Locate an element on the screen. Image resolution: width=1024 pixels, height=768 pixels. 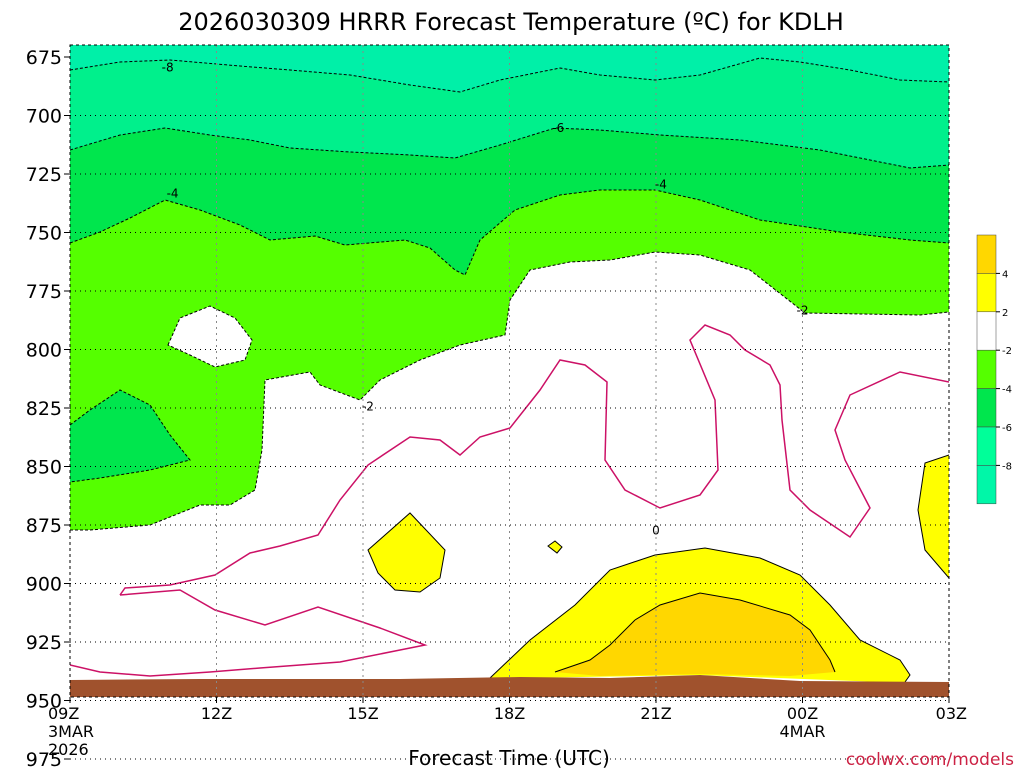
x-tick-label: 00Z is located at coordinates (802, 713).